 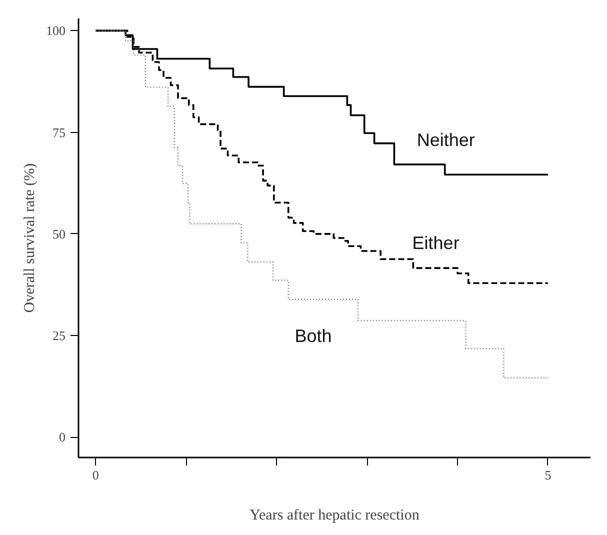 What do you see at coordinates (30, 238) in the screenshot?
I see `y-axis-title: Overall survival rate (%)` at bounding box center [30, 238].